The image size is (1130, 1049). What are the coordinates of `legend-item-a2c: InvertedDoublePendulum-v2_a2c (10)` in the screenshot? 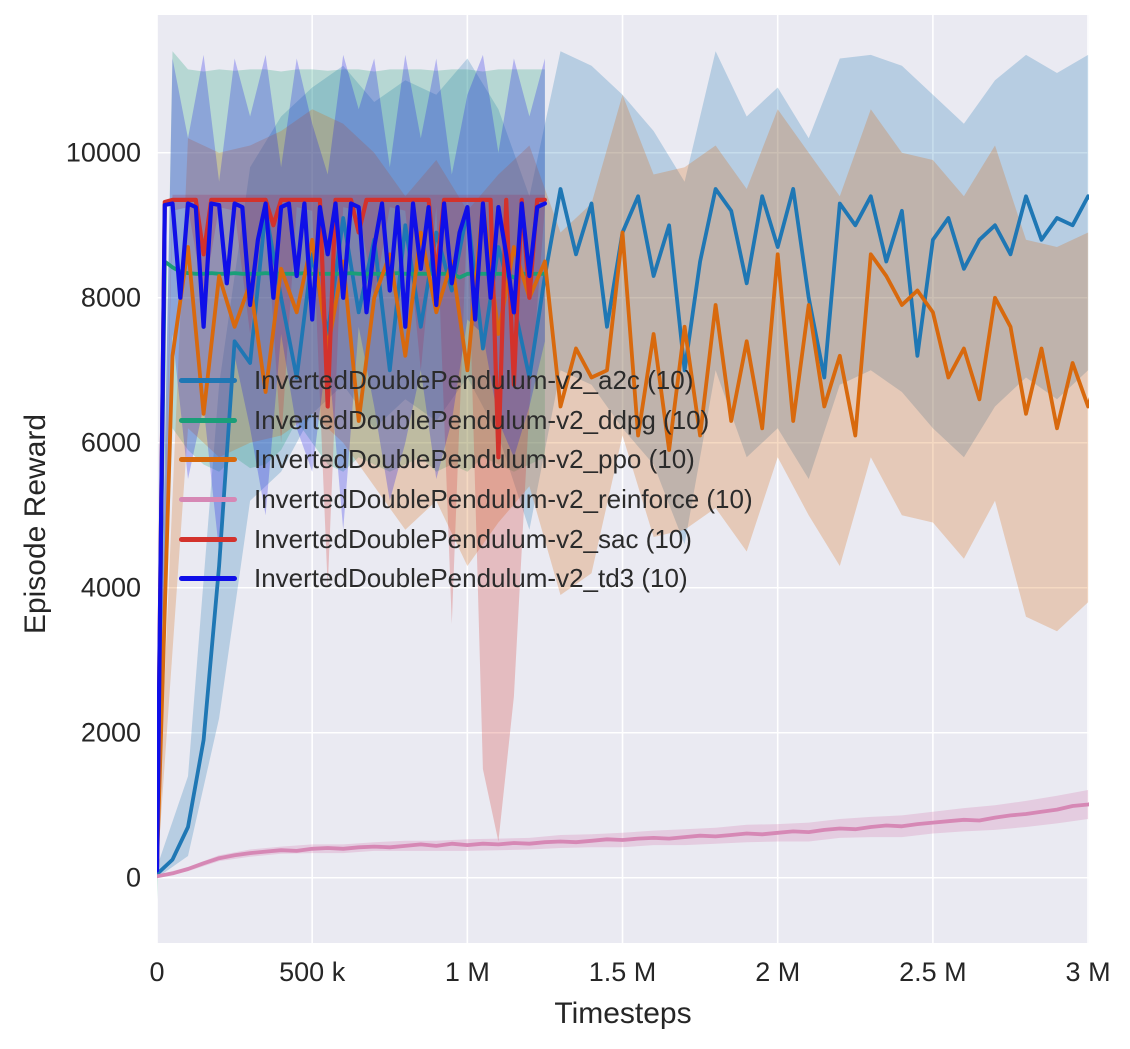 It's located at (466, 381).